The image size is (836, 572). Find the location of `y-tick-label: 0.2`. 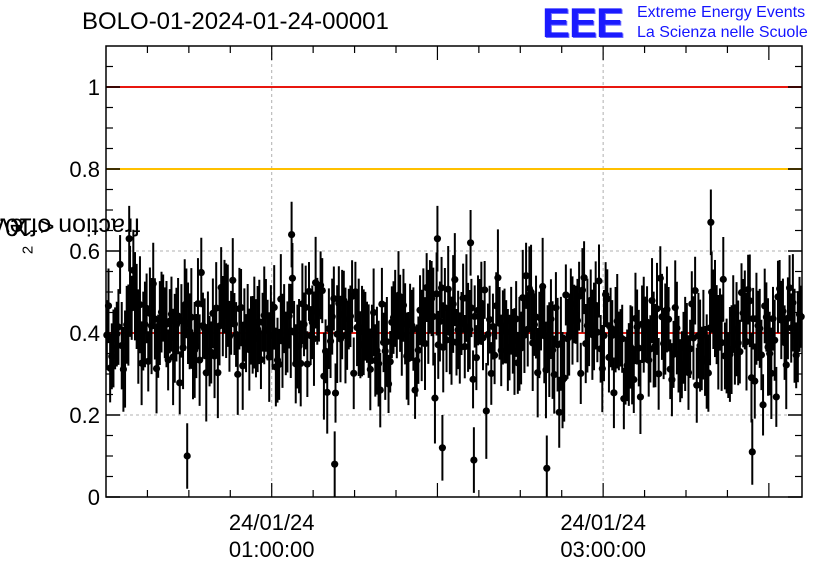

y-tick-label: 0.2 is located at coordinates (84, 415).